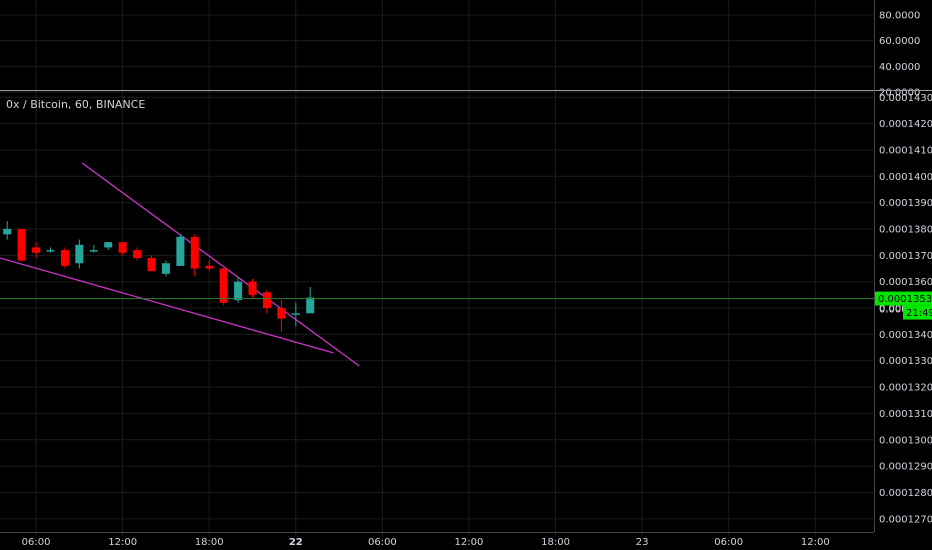 The width and height of the screenshot is (932, 550). I want to click on price-tick-label: 0.00012700, so click(905, 519).